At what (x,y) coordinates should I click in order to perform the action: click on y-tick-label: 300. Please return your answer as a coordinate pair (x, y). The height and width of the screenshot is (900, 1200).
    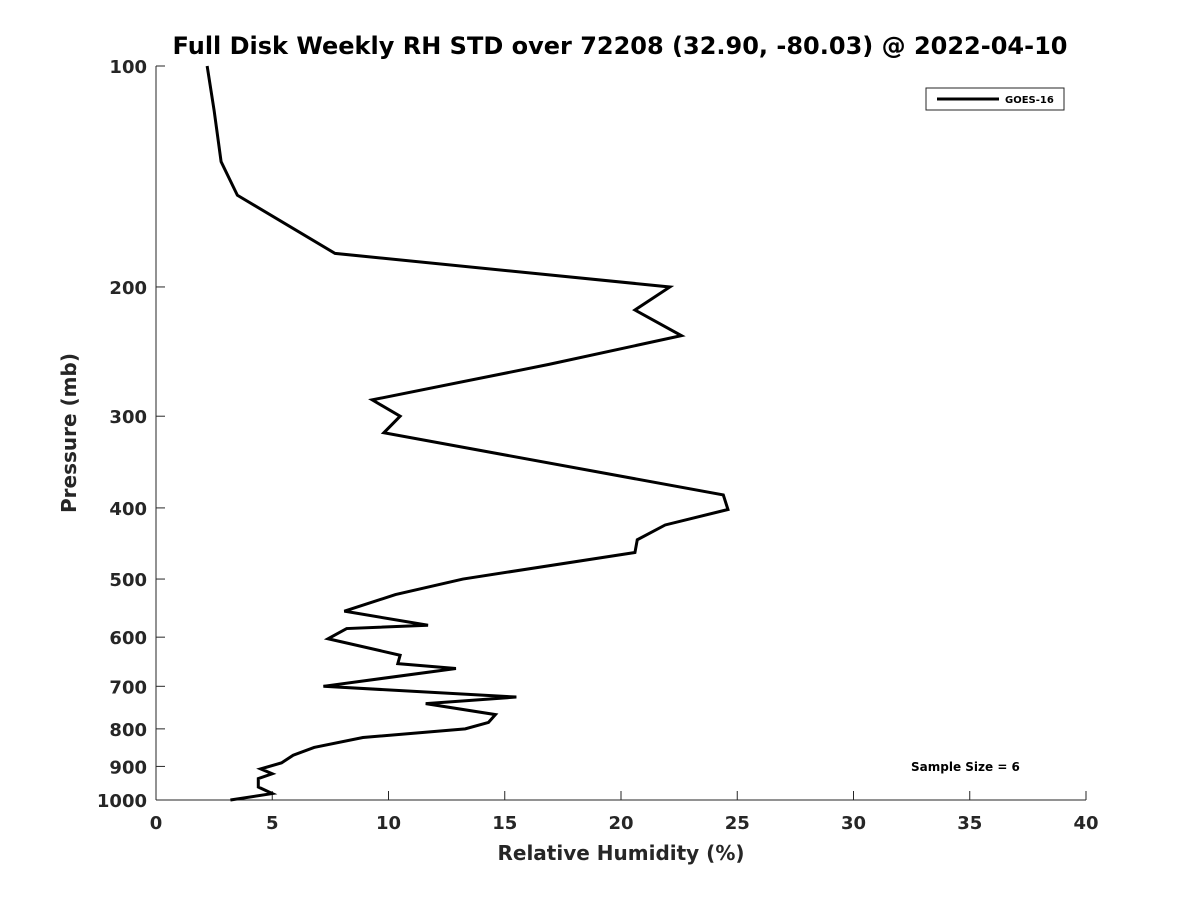
    Looking at the image, I should click on (128, 417).